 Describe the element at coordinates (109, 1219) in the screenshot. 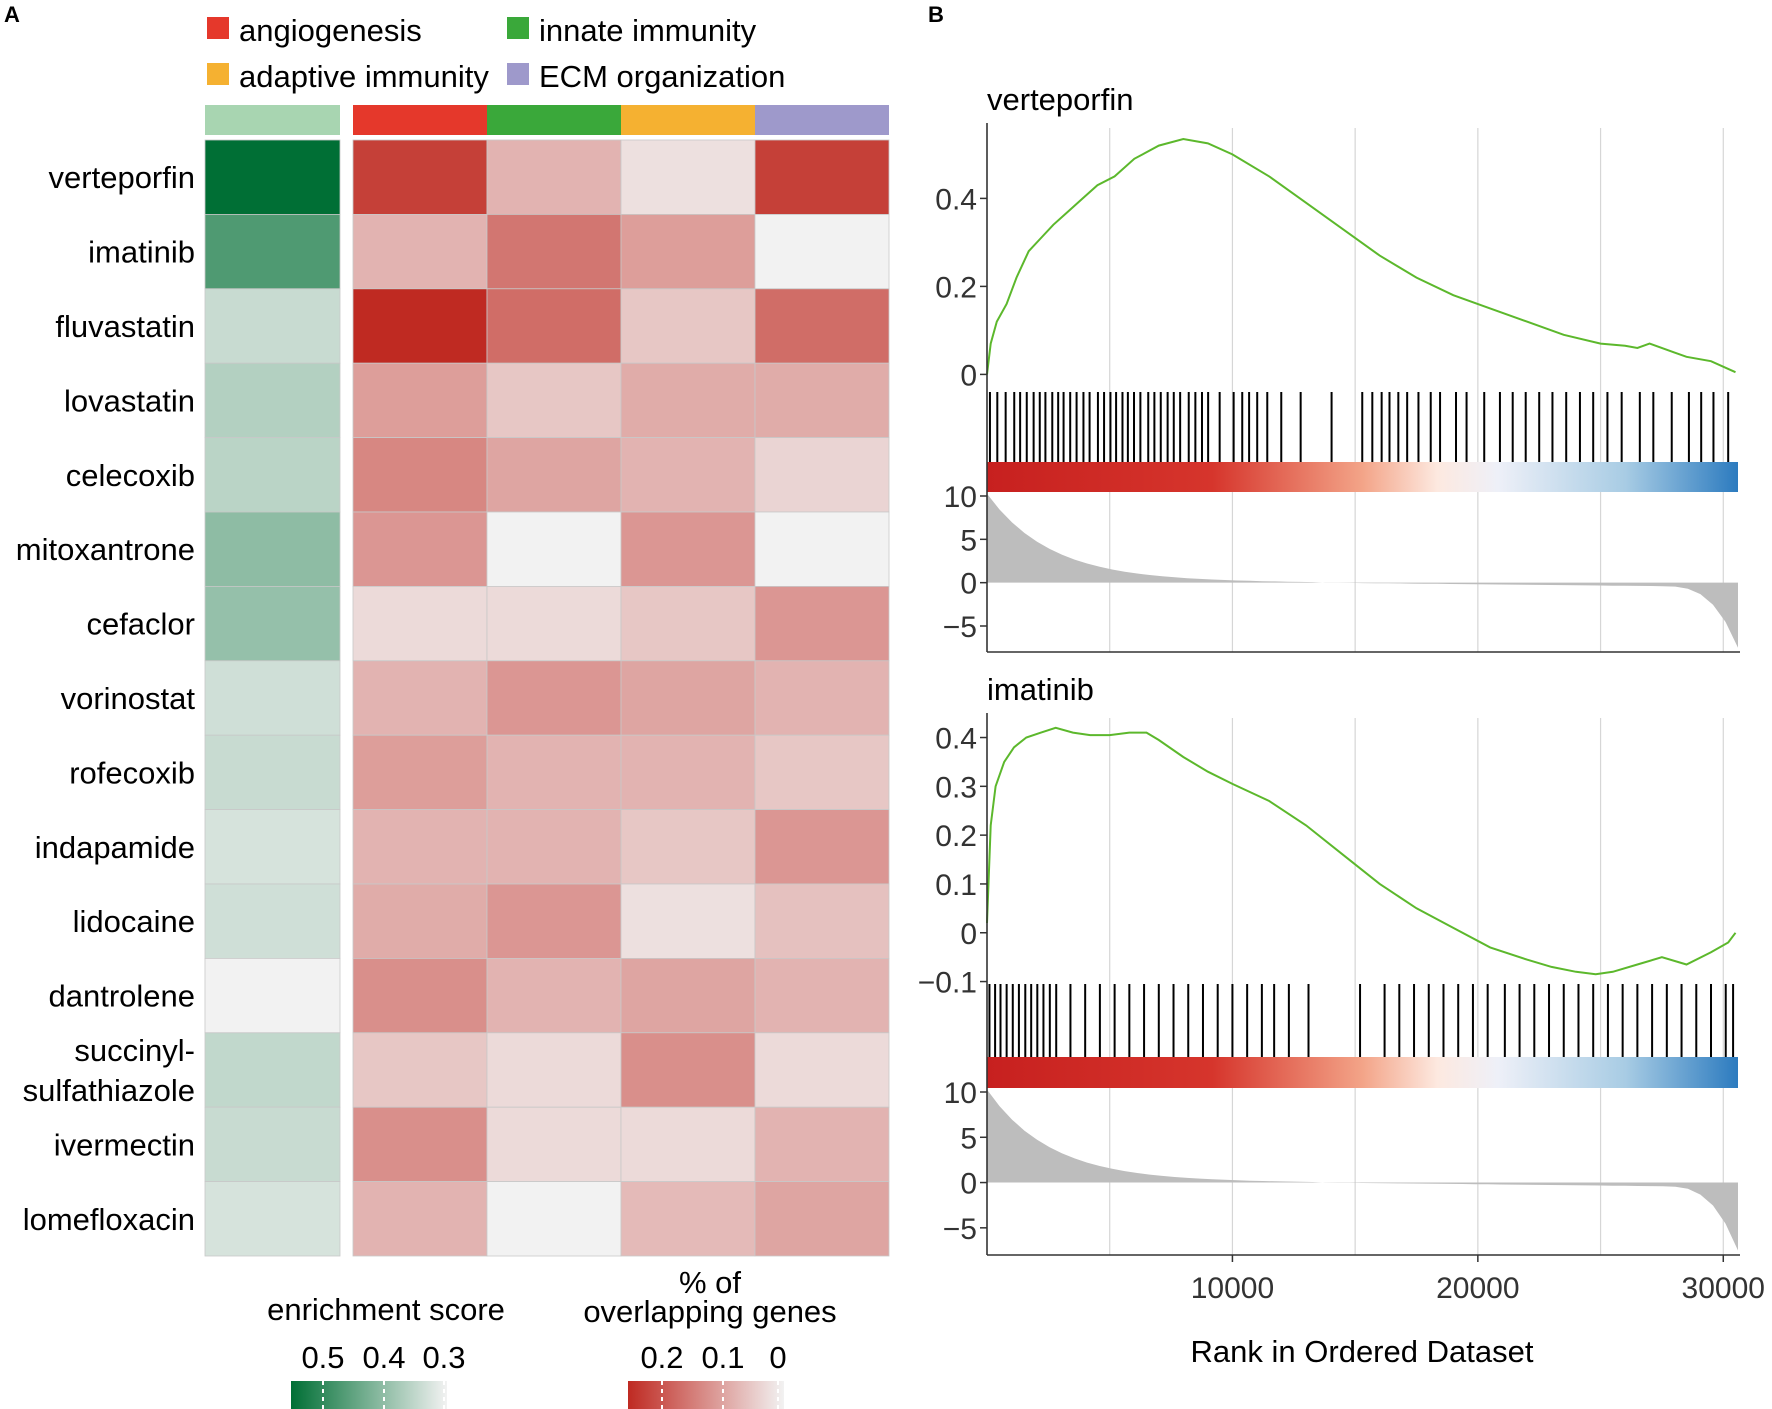

I see `row-label-14: lomefloxacin` at that location.